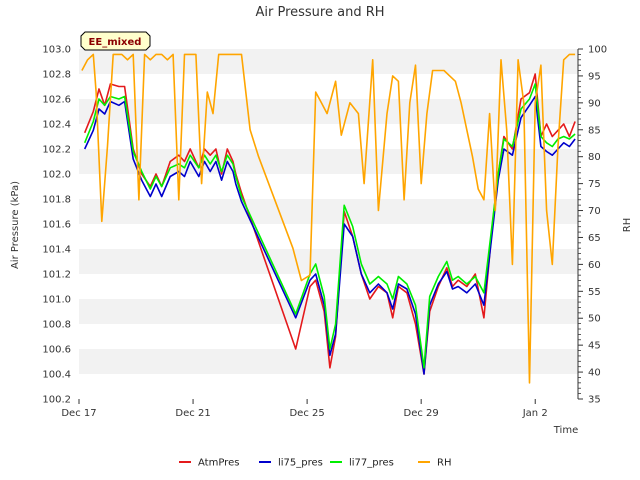 Image resolution: width=640 pixels, height=480 pixels. What do you see at coordinates (300, 463) in the screenshot?
I see `legend-label: li75_pres` at bounding box center [300, 463].